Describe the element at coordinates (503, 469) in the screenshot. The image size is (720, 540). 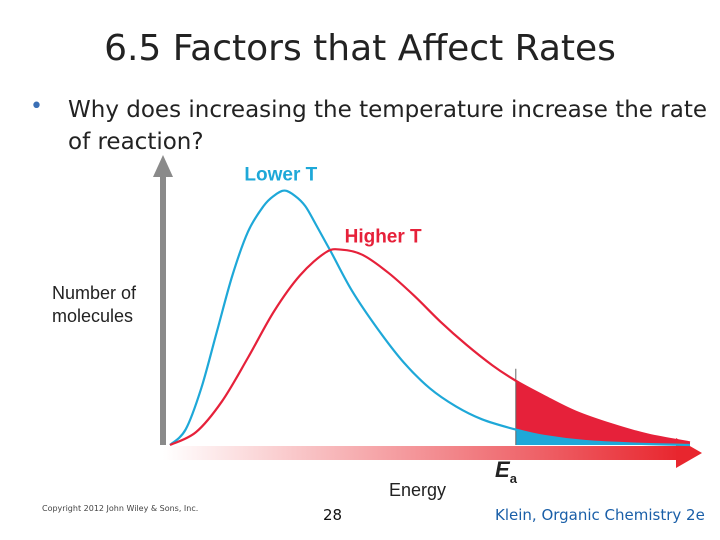
I see `activation-energy-symbol: E` at that location.